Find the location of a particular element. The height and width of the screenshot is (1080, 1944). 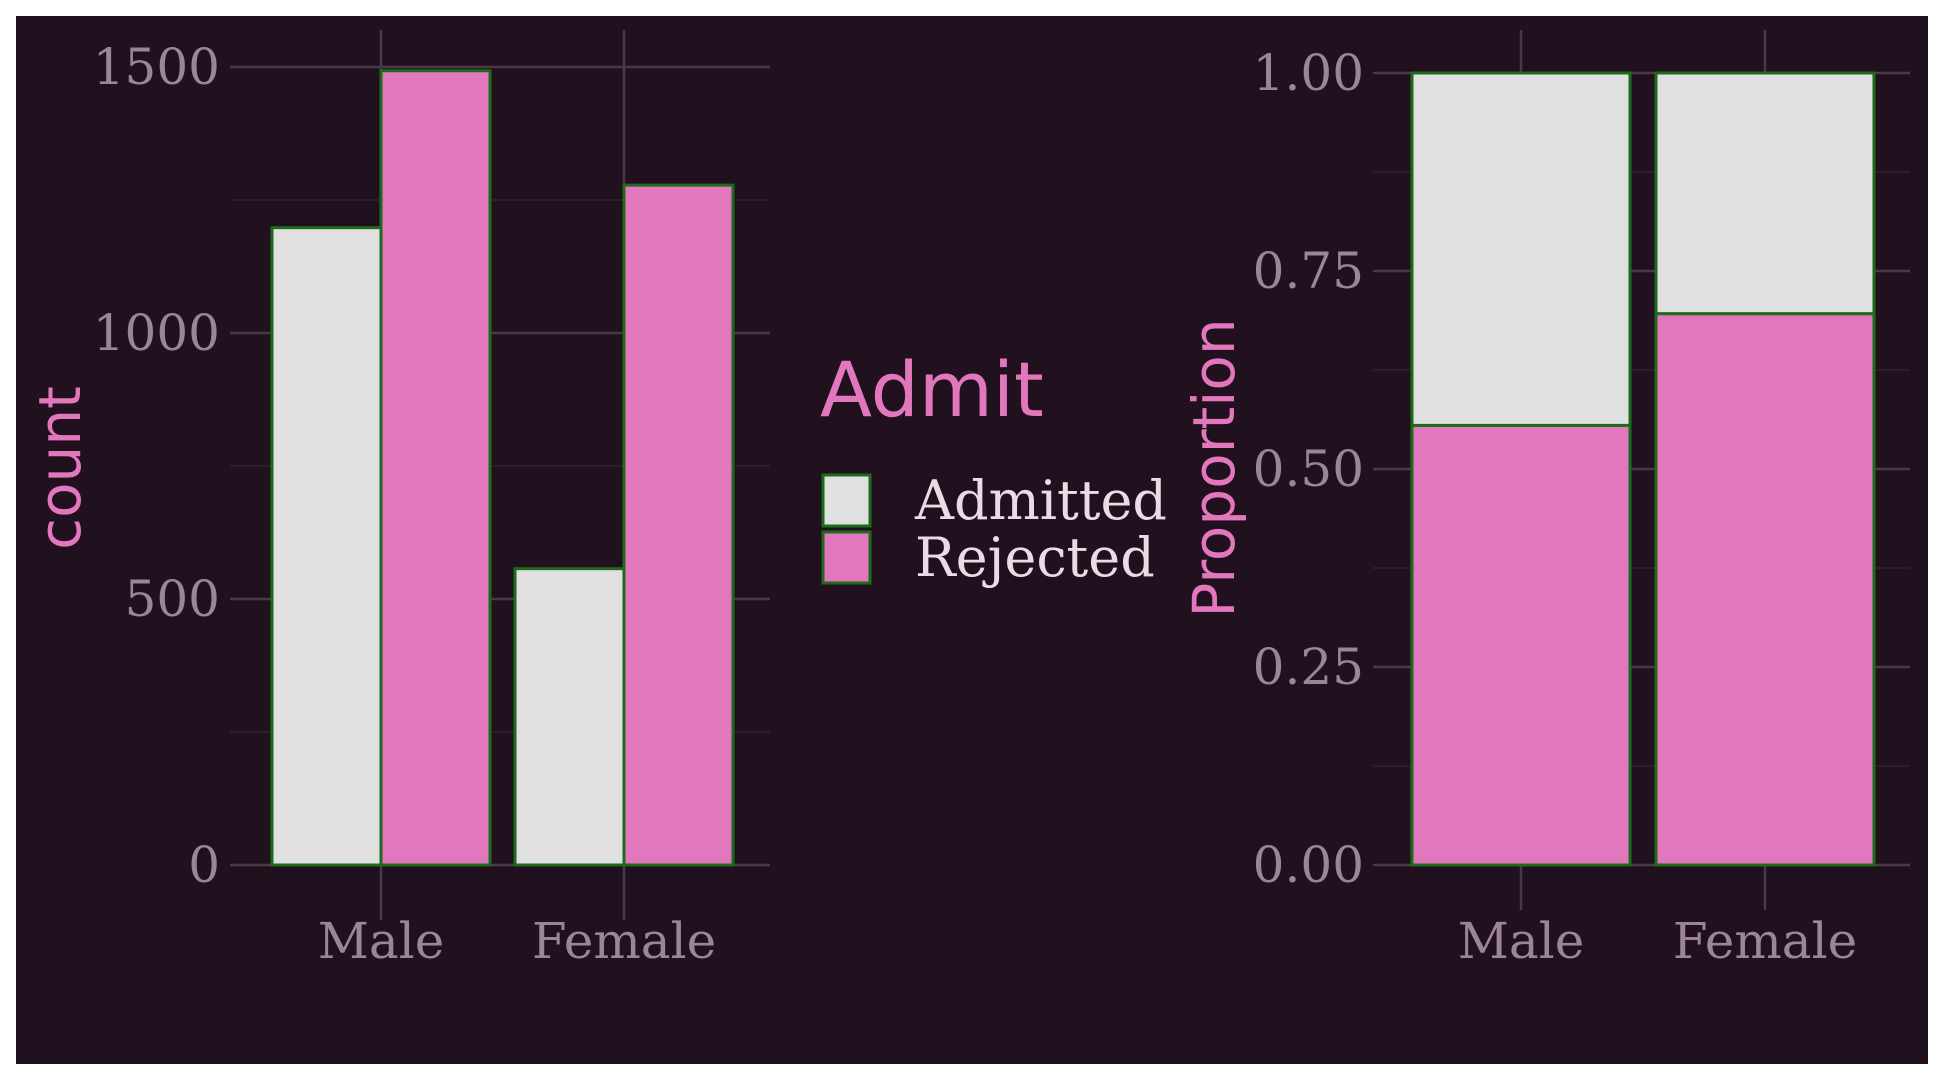

bar-female-admitted-proportion is located at coordinates (1765, 193).